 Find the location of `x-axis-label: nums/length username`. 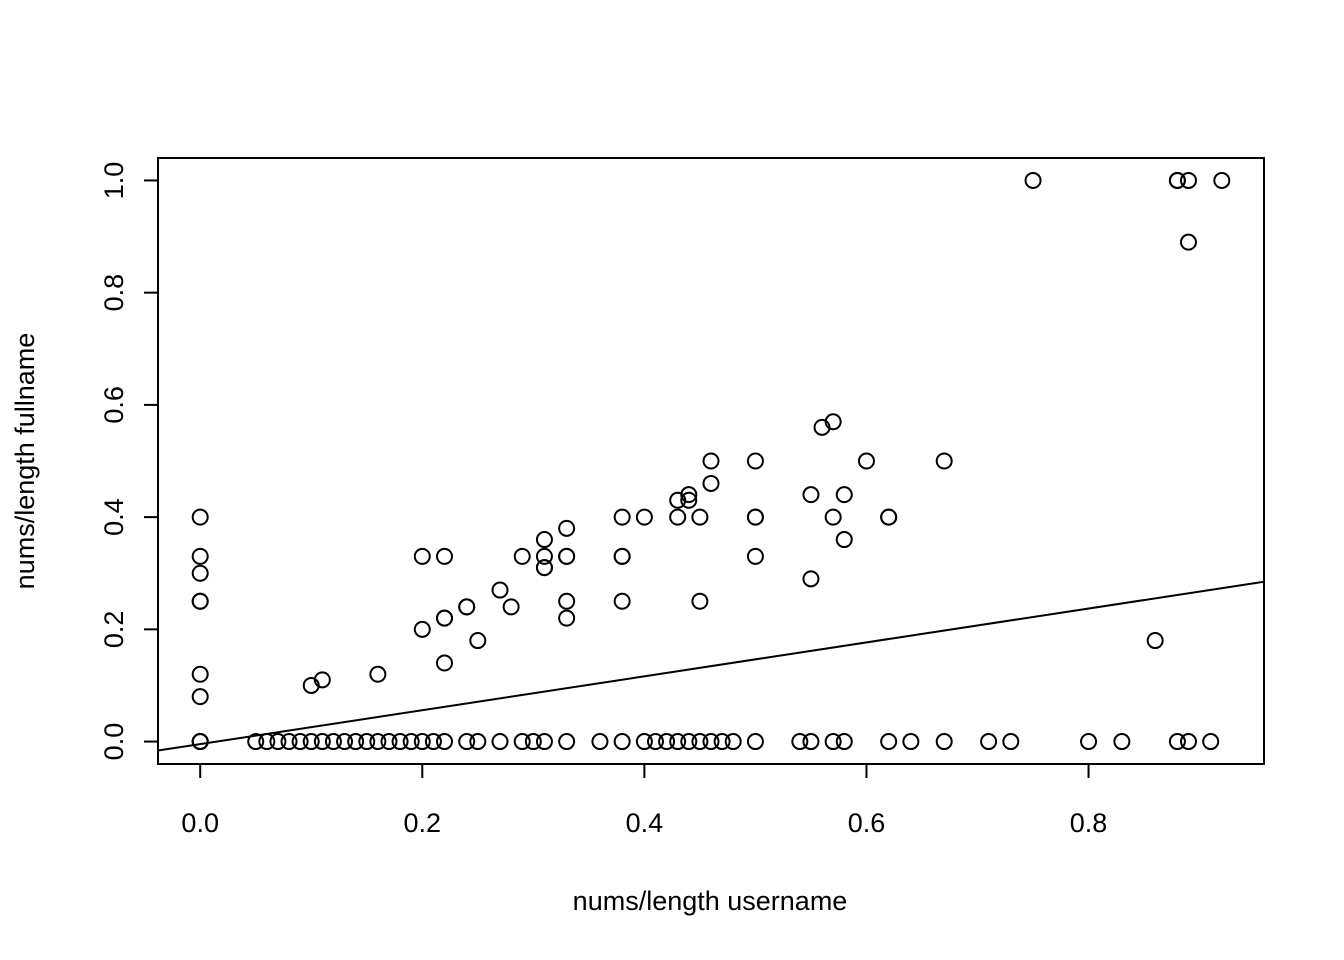

x-axis-label: nums/length username is located at coordinates (710, 901).